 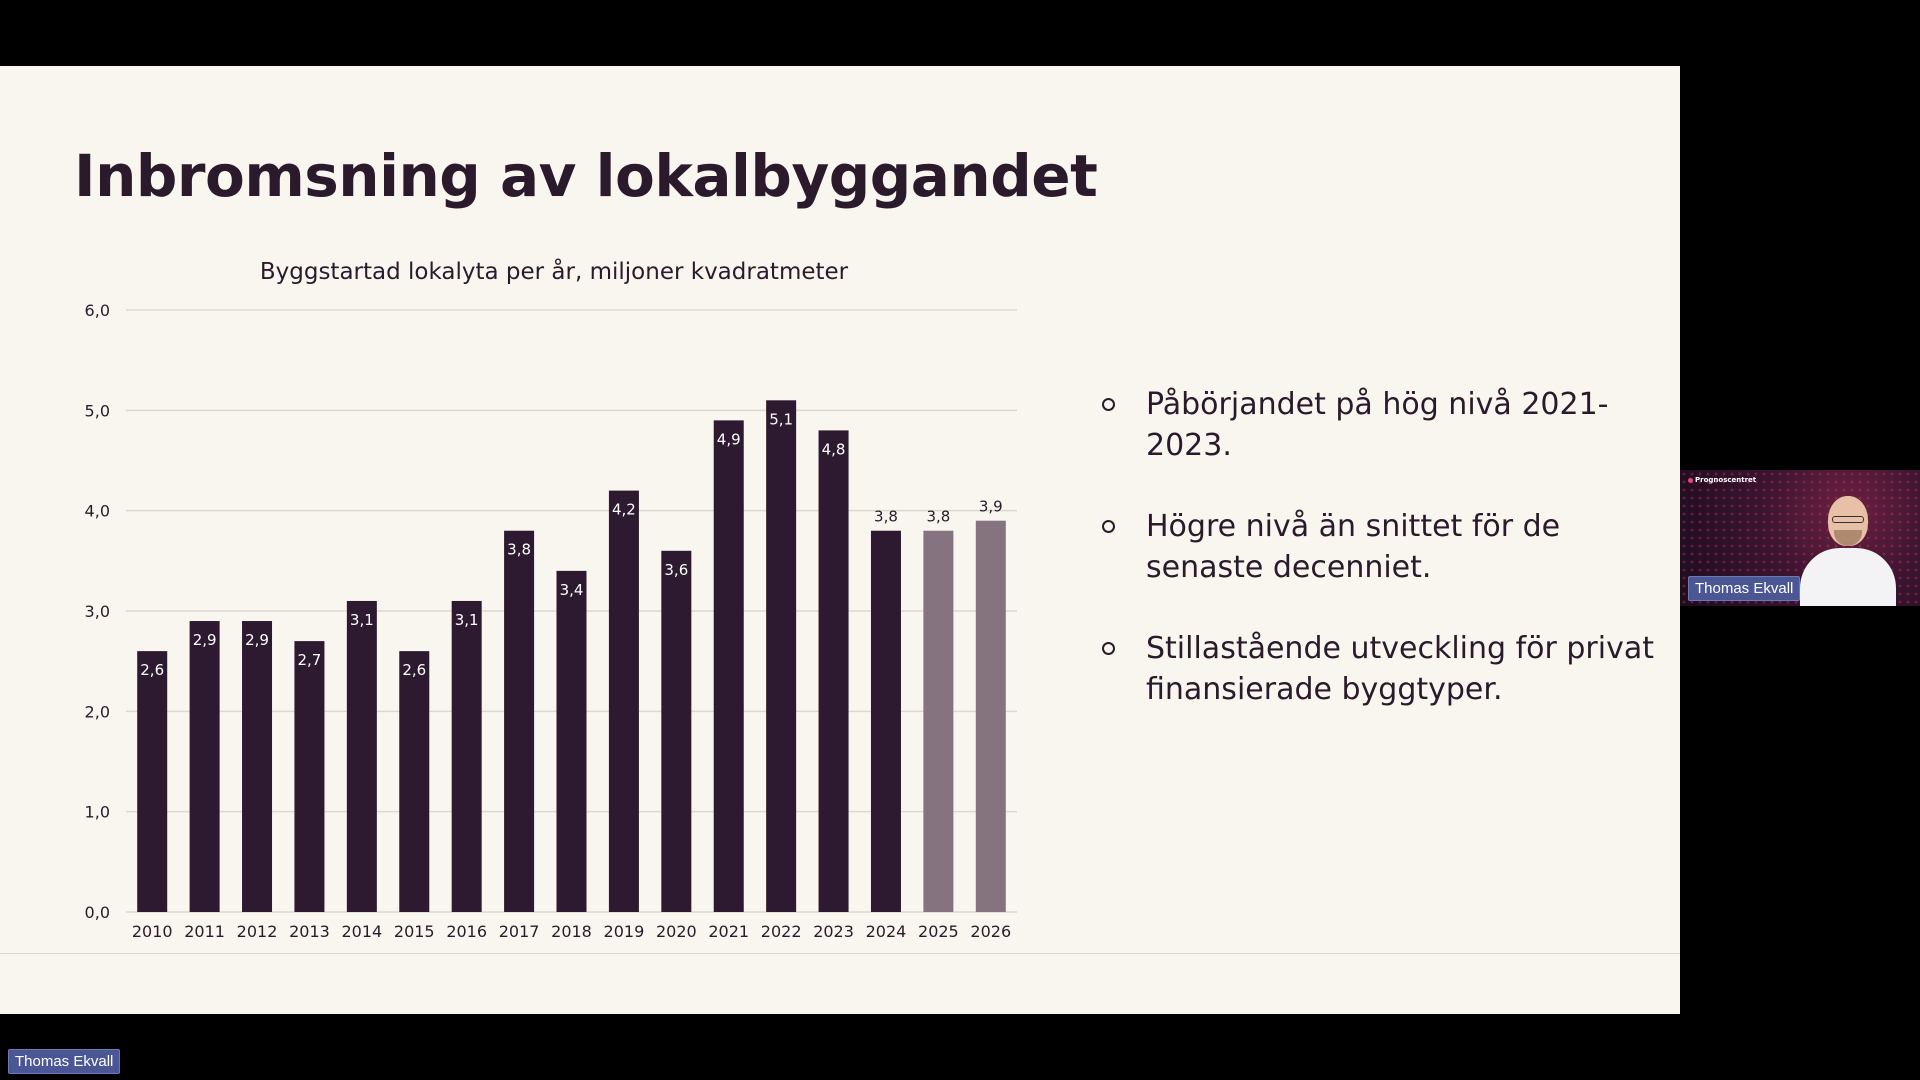 I want to click on bar-value-label: 2,7, so click(x=310, y=660).